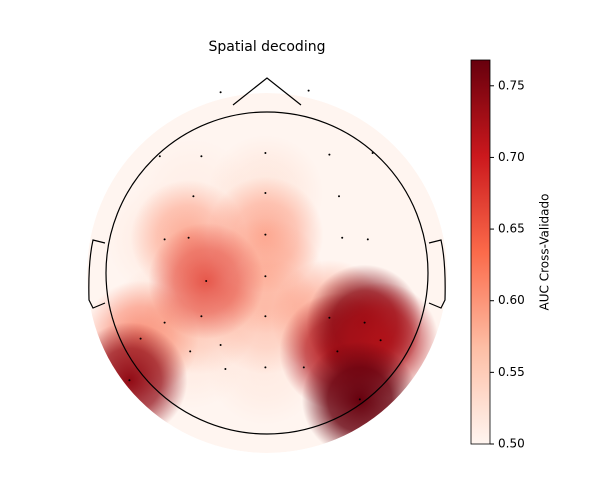  Describe the element at coordinates (267, 47) in the screenshot. I see `chart-title: Spatial decoding` at that location.